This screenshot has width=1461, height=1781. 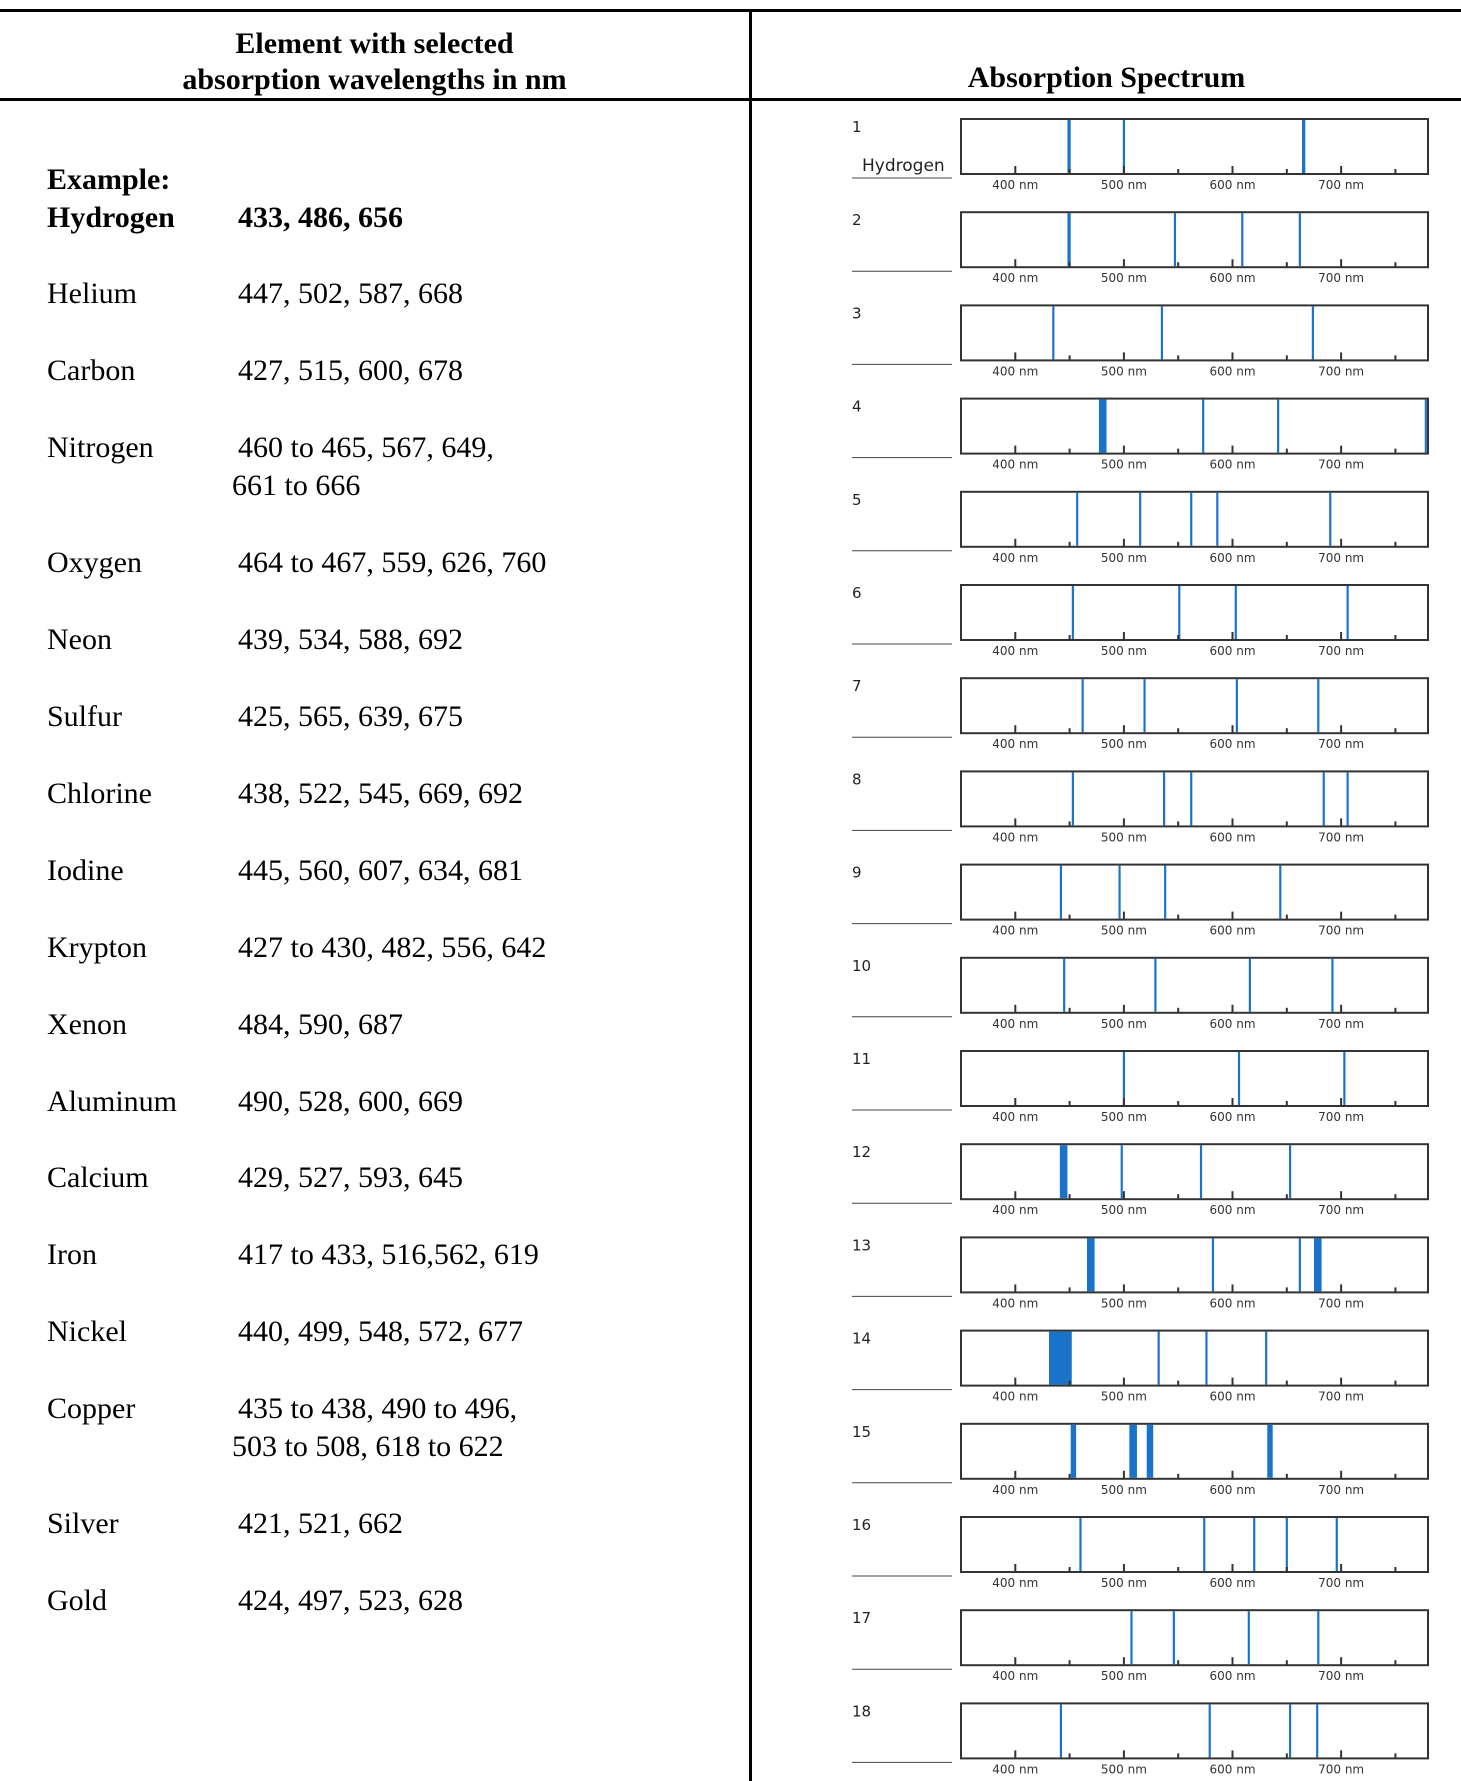 I want to click on spectrum-6: 6 400 nm 500 nm 600 nm 700 nm, so click(x=1140, y=621).